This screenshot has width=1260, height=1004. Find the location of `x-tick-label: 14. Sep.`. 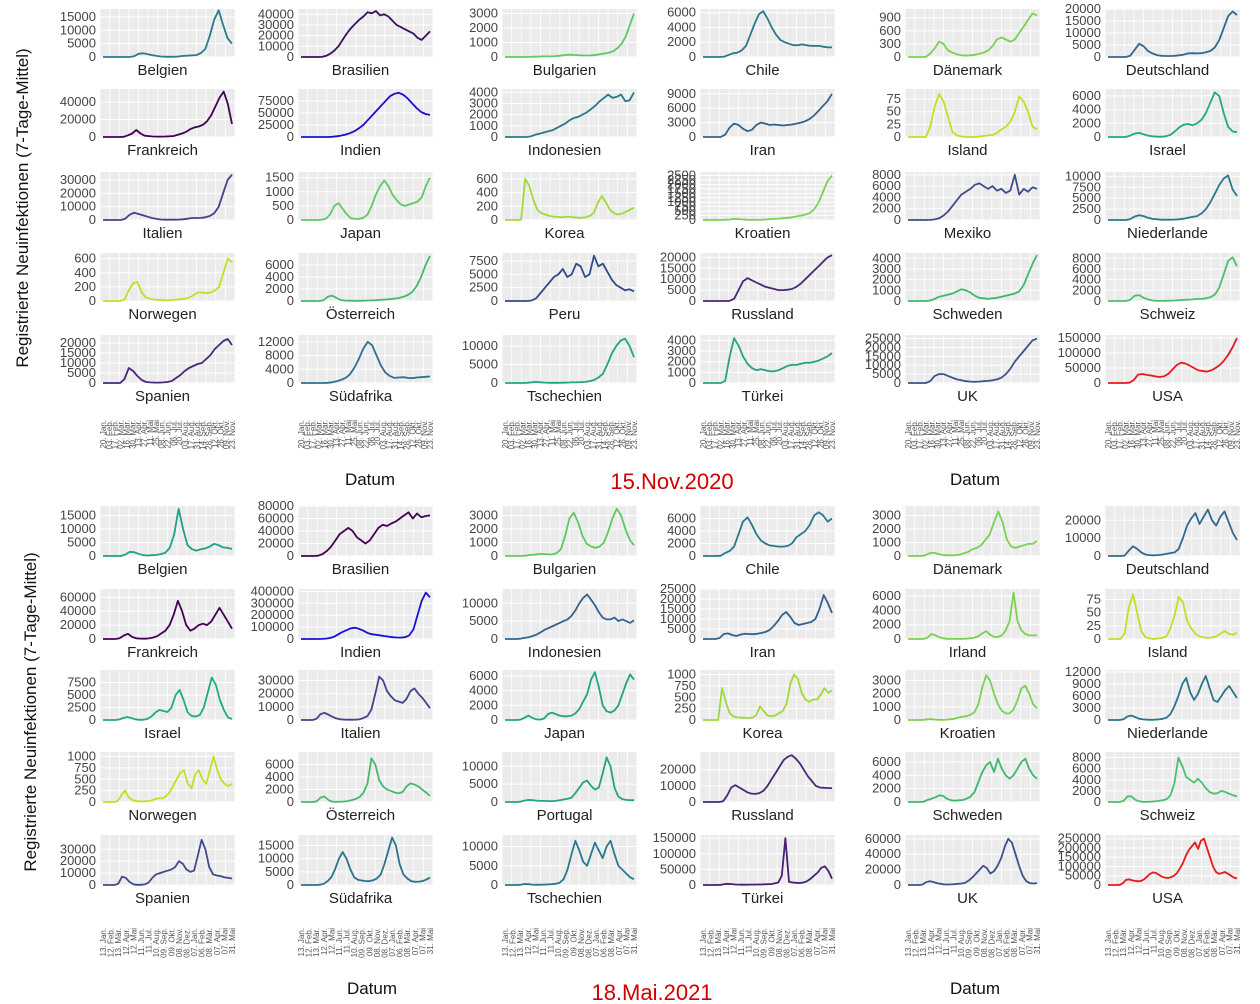

x-tick-label: 14. Sep. is located at coordinates (605, 435).